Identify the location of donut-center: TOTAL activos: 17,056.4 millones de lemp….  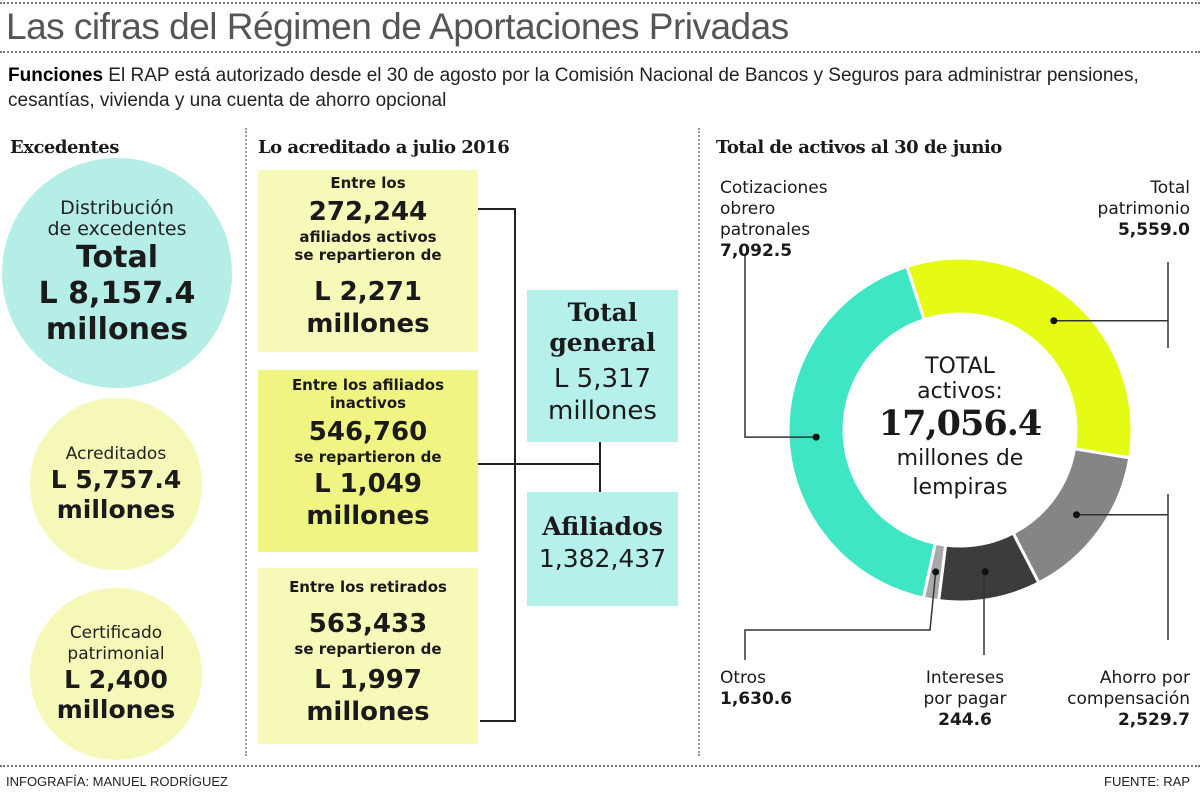
(960, 428).